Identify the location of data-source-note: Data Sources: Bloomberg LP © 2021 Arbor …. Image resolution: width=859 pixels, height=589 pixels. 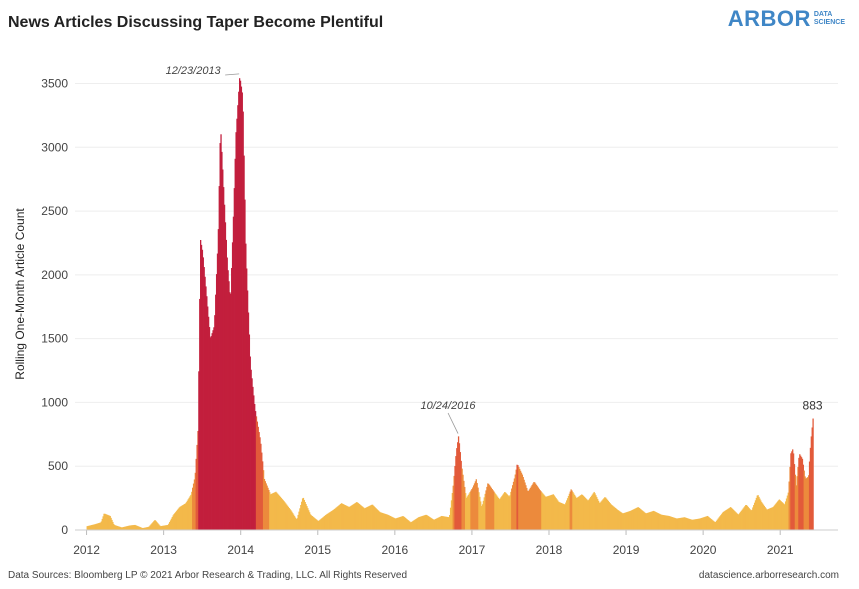
(208, 575).